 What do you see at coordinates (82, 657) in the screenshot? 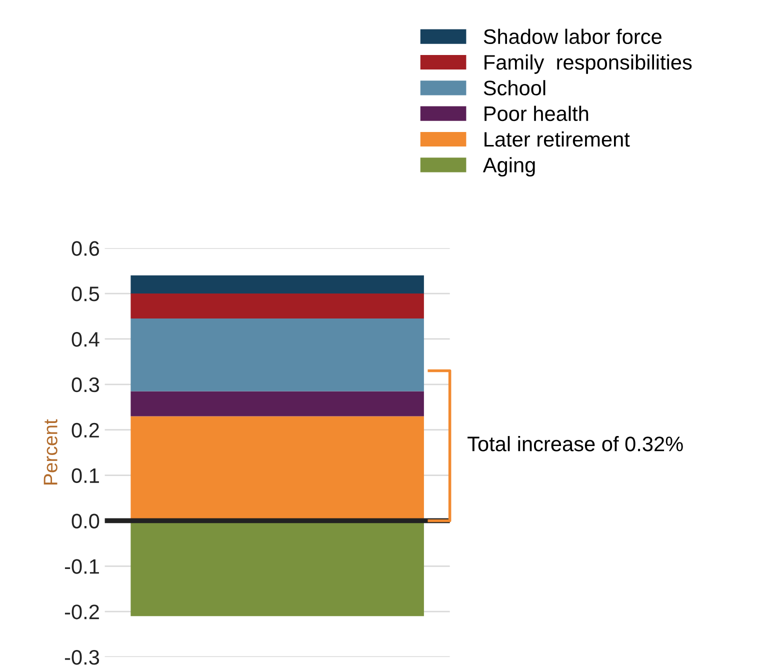
I see `y-tick-label: -0.3` at bounding box center [82, 657].